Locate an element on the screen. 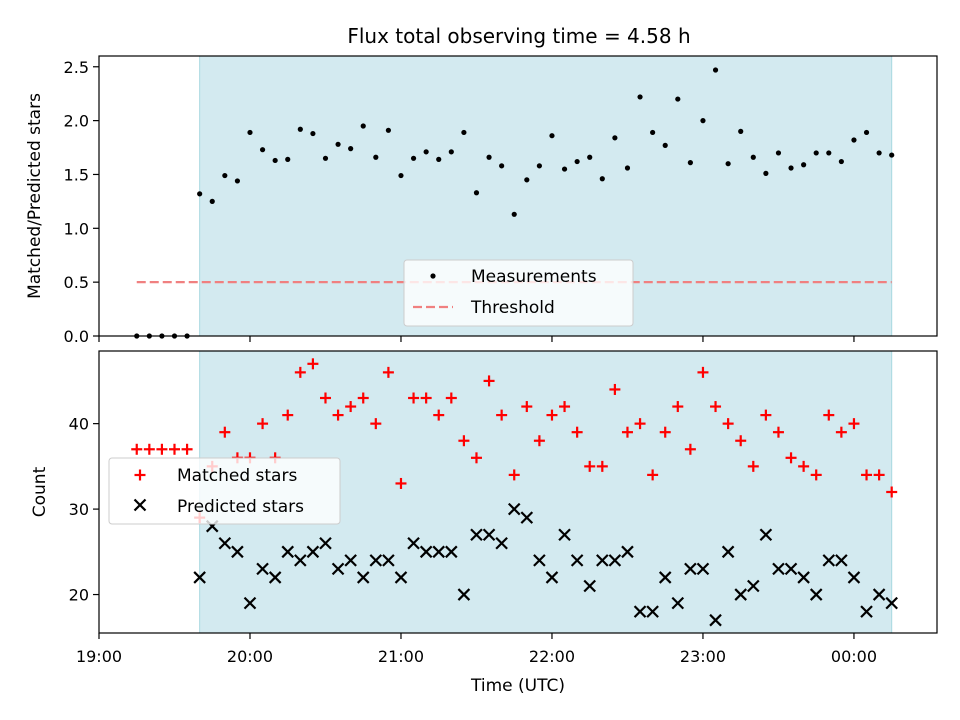 This screenshot has height=720, width=960. ratio-y-tick-label: 0.0 is located at coordinates (76, 336).